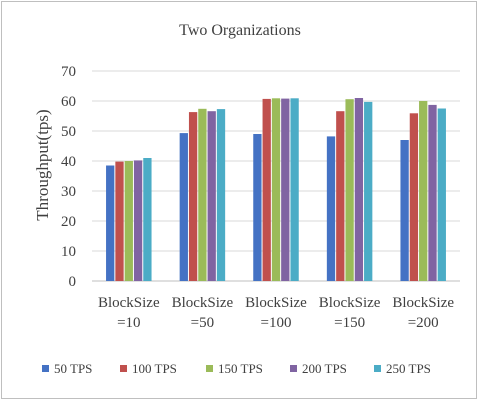 This screenshot has height=402, width=480. What do you see at coordinates (276, 323) in the screenshot?
I see `x-tick-label: =100` at bounding box center [276, 323].